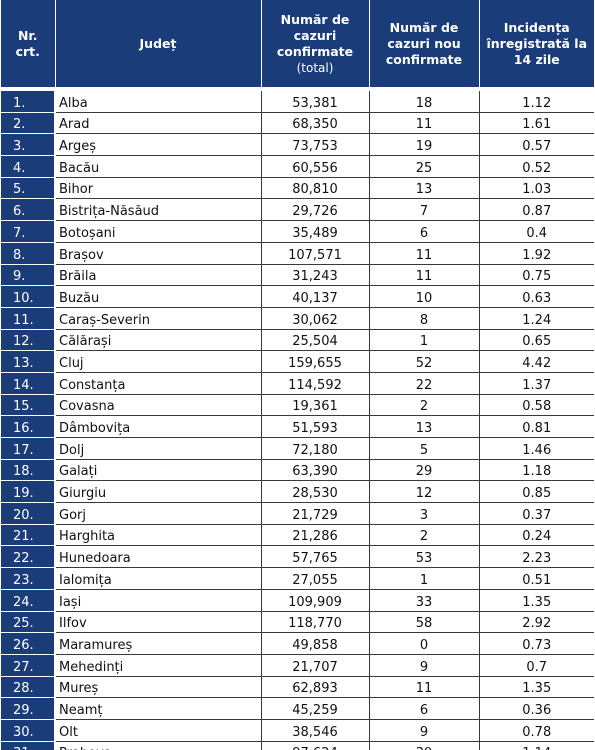  Describe the element at coordinates (158, 426) in the screenshot. I see `cell-judet: Dâmbovița` at that location.